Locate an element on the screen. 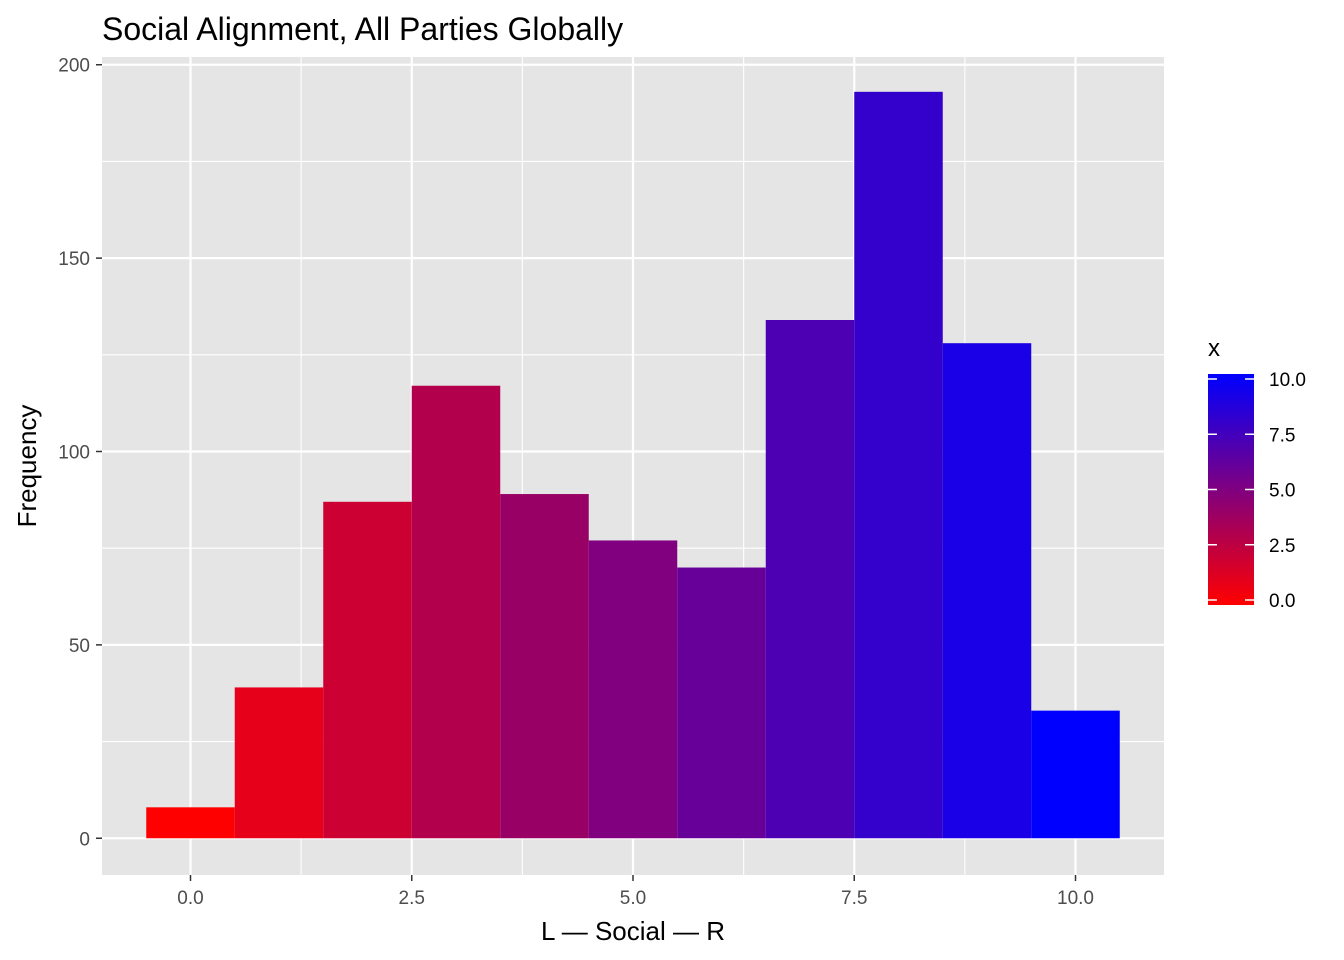 The height and width of the screenshot is (960, 1344). legend-tick-label: 0.0 is located at coordinates (1282, 601).